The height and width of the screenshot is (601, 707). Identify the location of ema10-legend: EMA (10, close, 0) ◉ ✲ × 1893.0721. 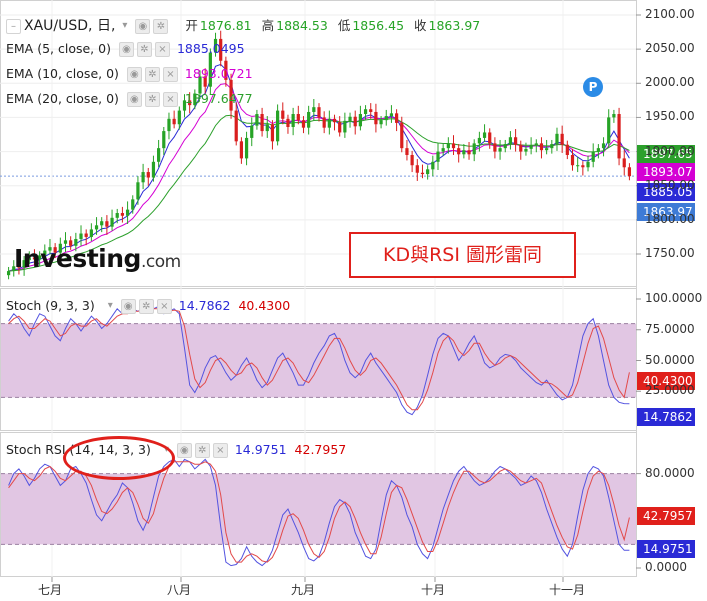
(129, 74).